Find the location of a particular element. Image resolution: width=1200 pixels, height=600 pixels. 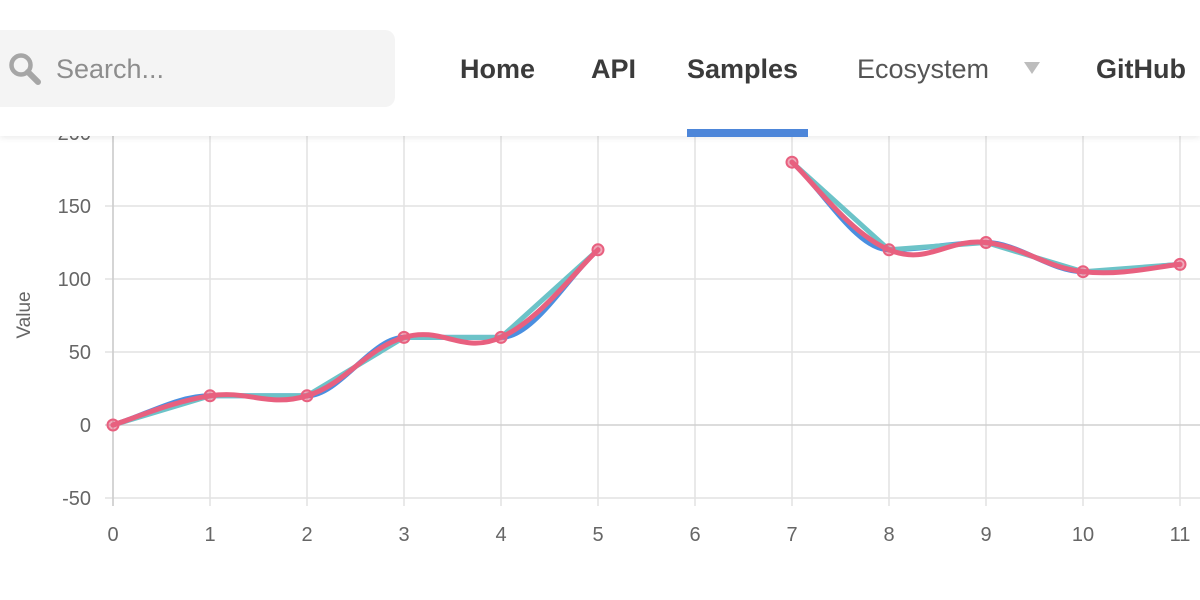

search-input is located at coordinates (216, 69).